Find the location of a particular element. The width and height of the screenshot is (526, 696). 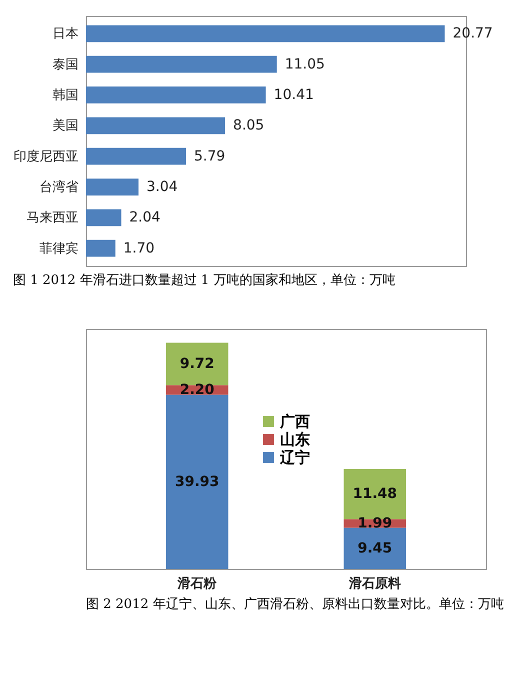

y-tick-label: 印度尼西亚 is located at coordinates (46, 156).